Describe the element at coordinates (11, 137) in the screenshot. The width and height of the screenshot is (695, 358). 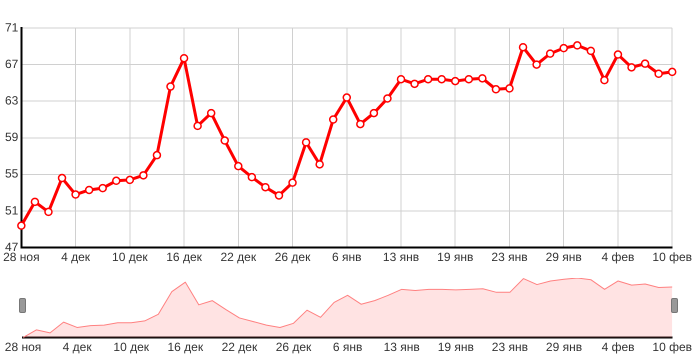
I see `y-tick-label: 59` at that location.